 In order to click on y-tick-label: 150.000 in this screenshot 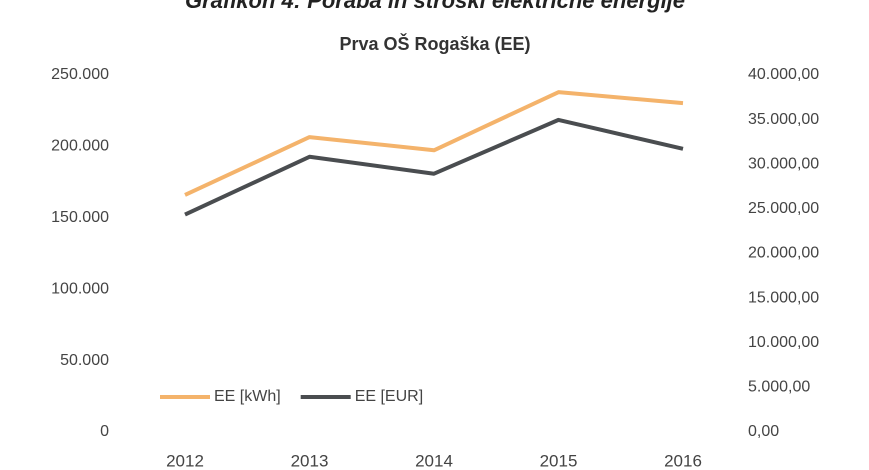, I will do `click(80, 217)`.